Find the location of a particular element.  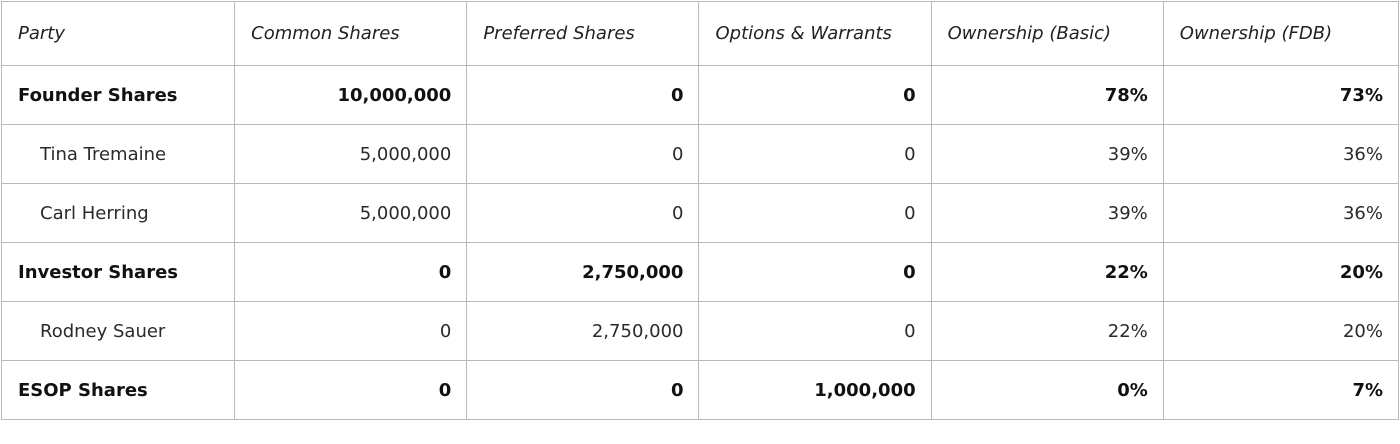

ownership-basic-cell: 78% is located at coordinates (1047, 95).